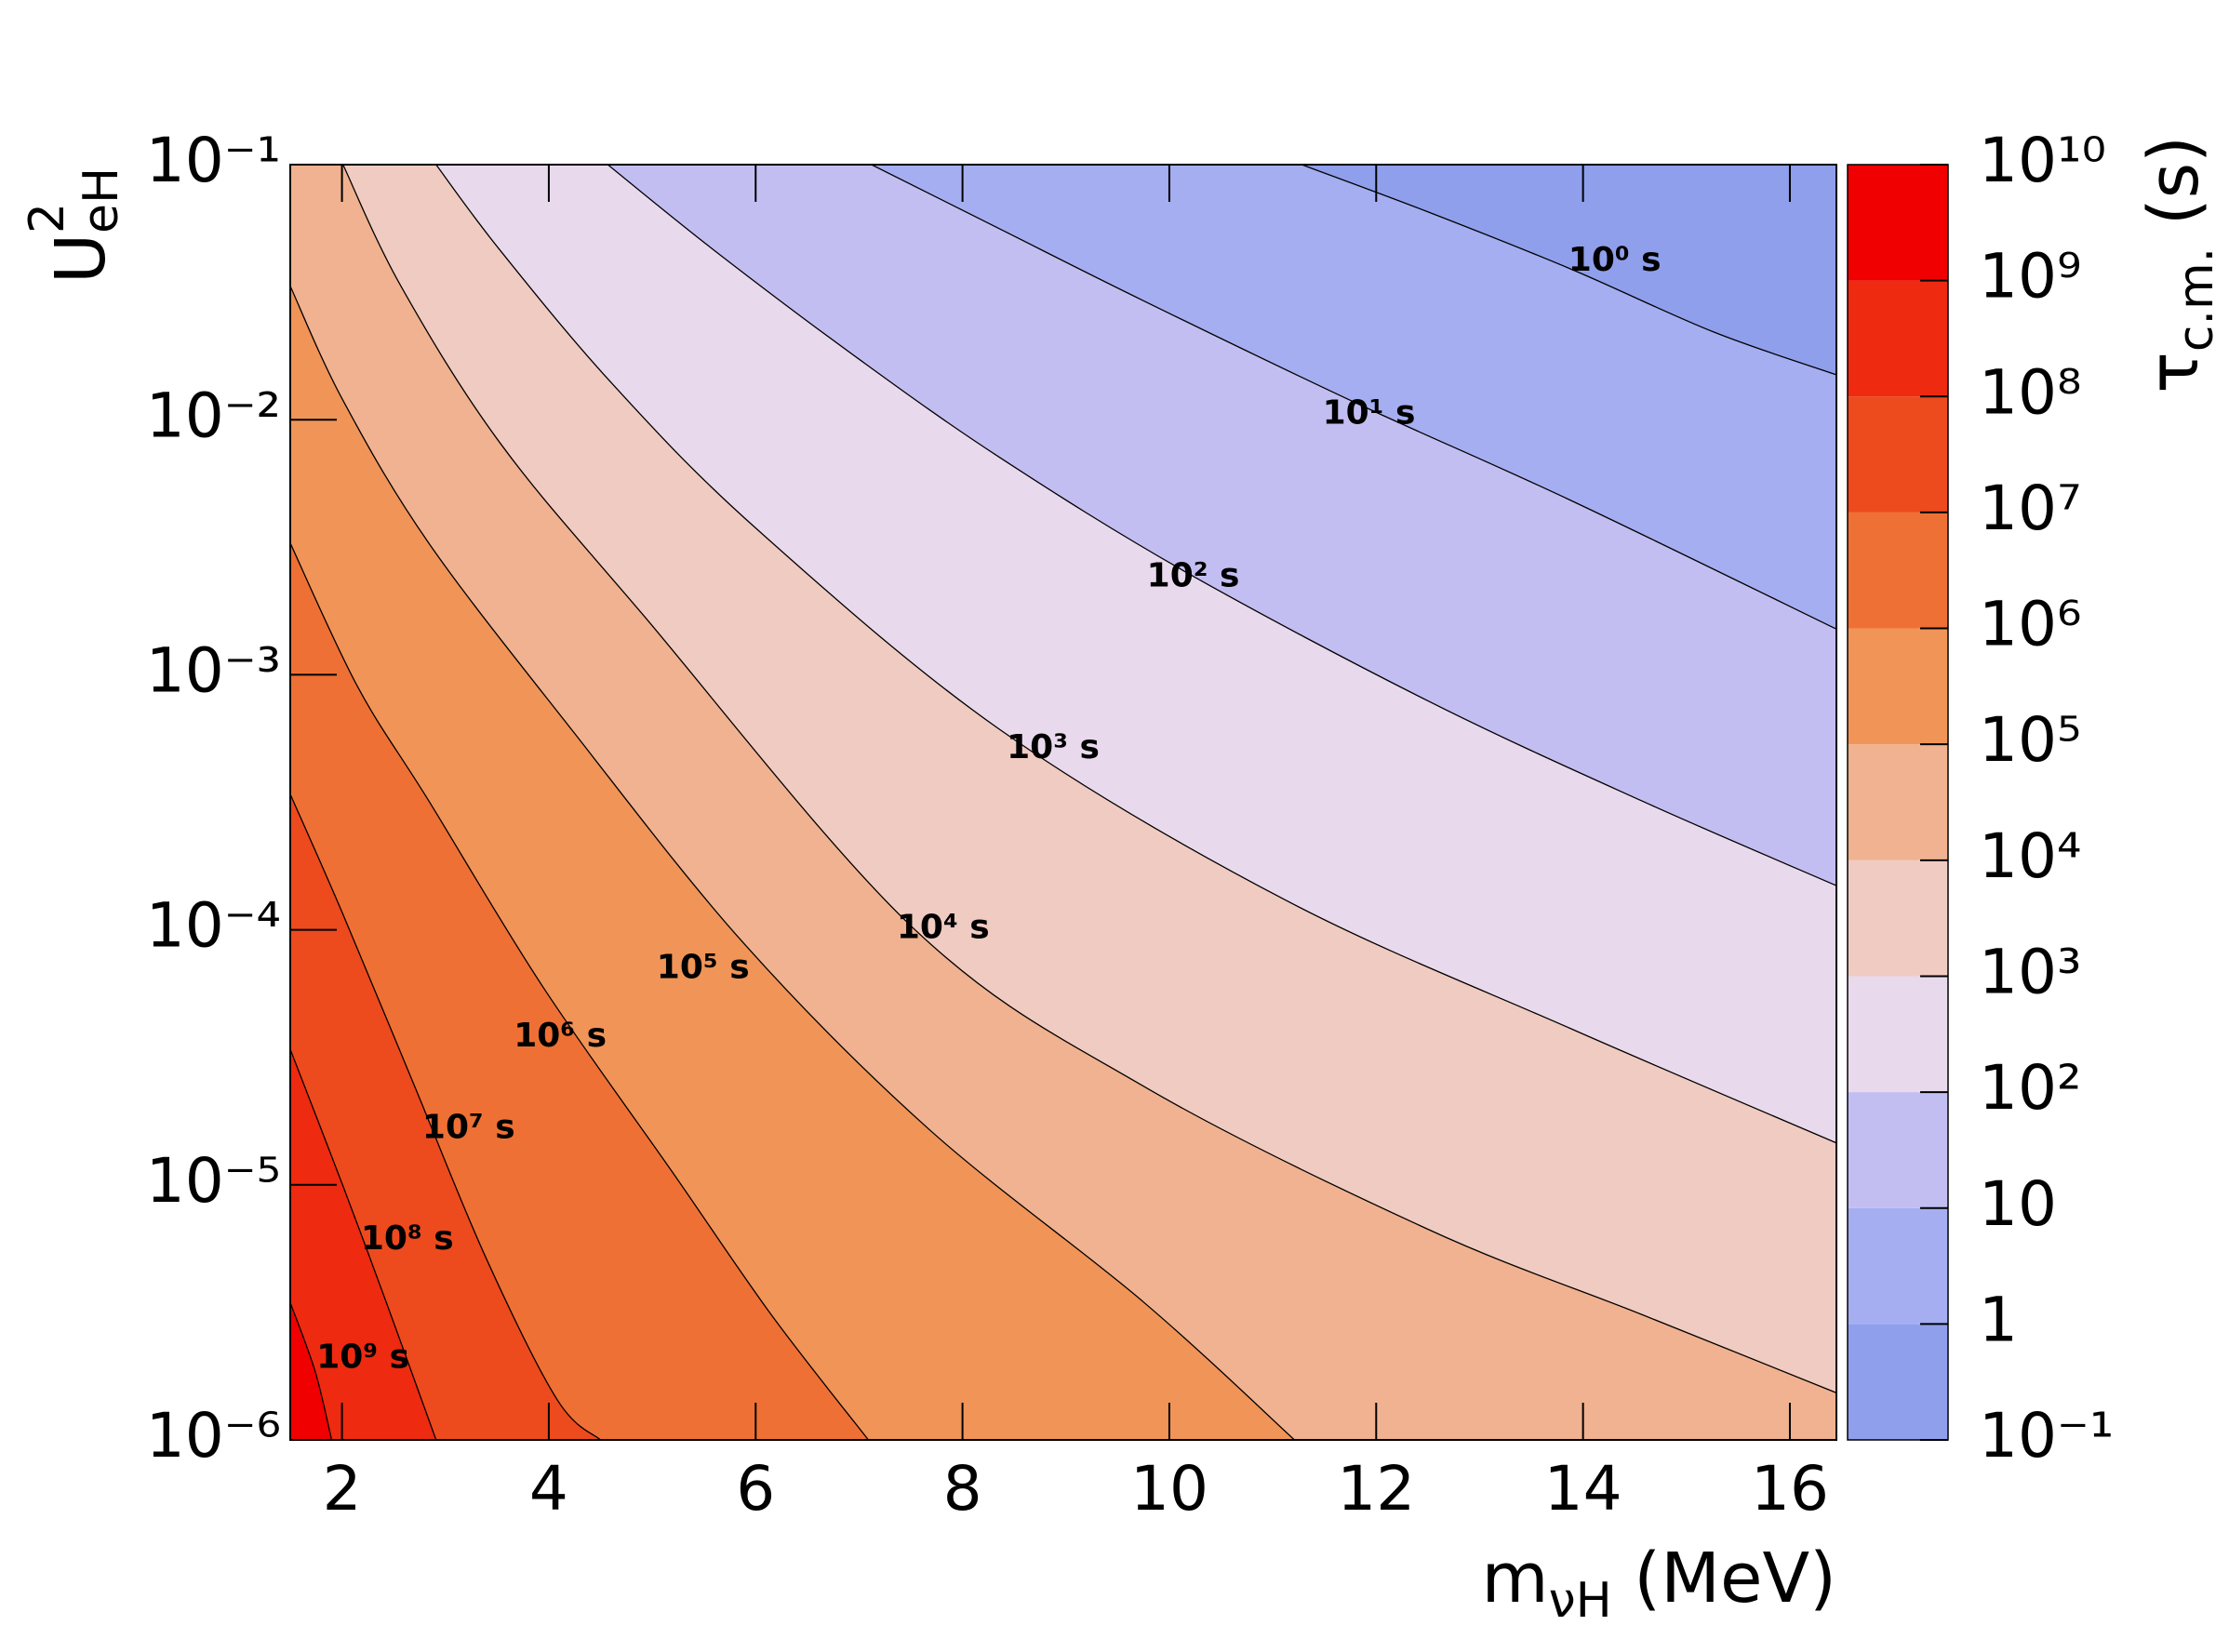  What do you see at coordinates (1053, 747) in the screenshot?
I see `contour-label: 10³ s` at bounding box center [1053, 747].